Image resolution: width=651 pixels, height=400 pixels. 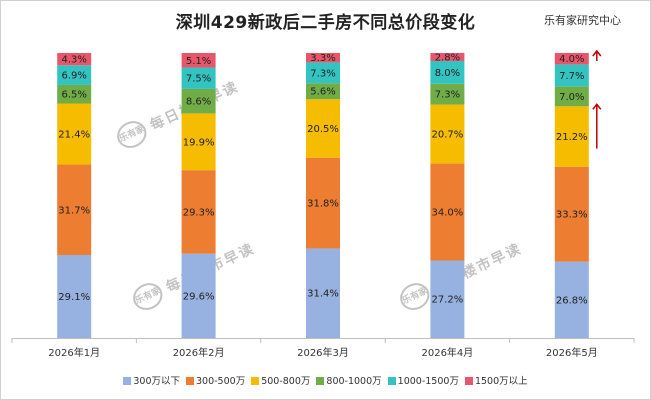 What do you see at coordinates (221, 381) in the screenshot?
I see `legend-label: 300-500万` at bounding box center [221, 381].